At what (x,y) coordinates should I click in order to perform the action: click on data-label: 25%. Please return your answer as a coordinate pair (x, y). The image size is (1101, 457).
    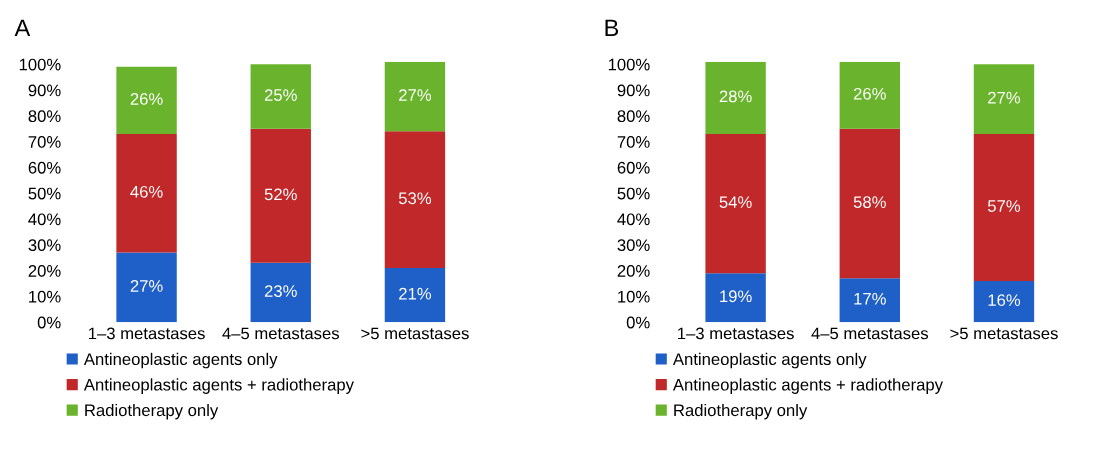
    Looking at the image, I should click on (280, 95).